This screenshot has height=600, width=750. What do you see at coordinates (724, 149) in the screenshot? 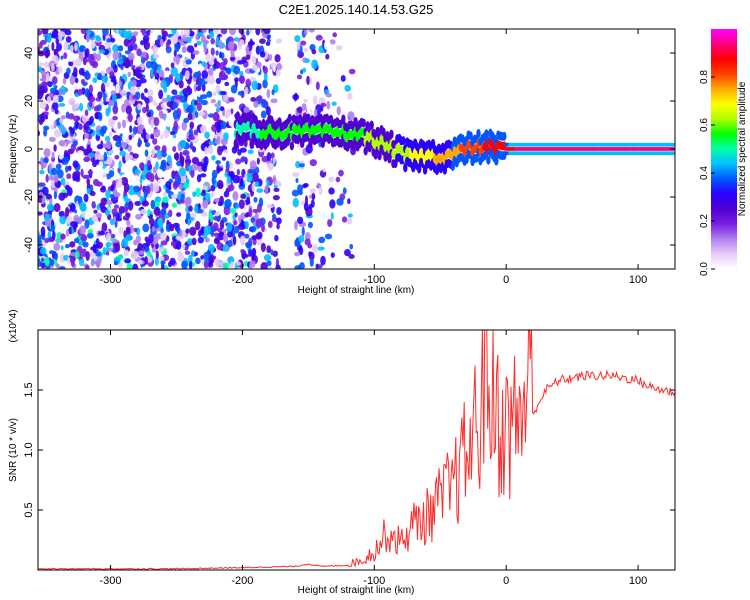
I see `colorbar-gradient` at bounding box center [724, 149].